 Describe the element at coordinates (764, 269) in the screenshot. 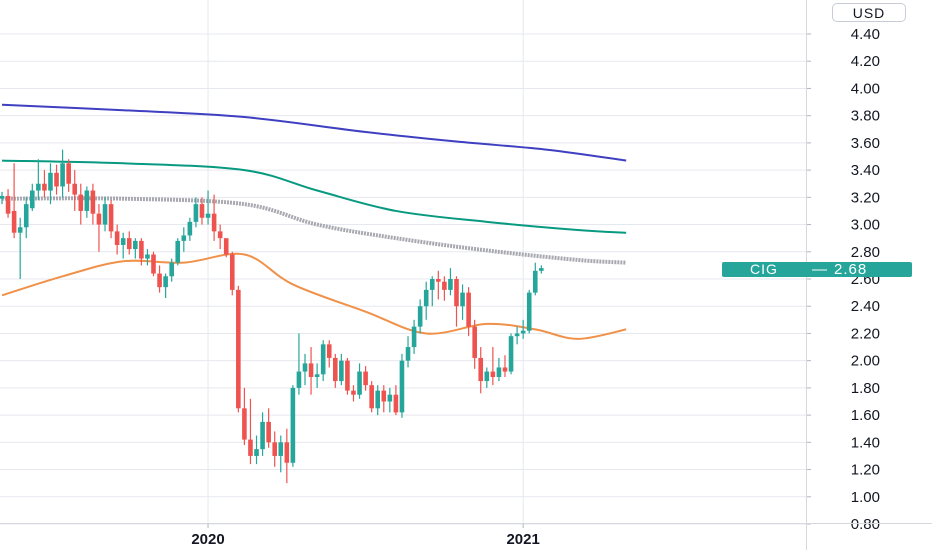

I see `symbol-label: CIG` at that location.